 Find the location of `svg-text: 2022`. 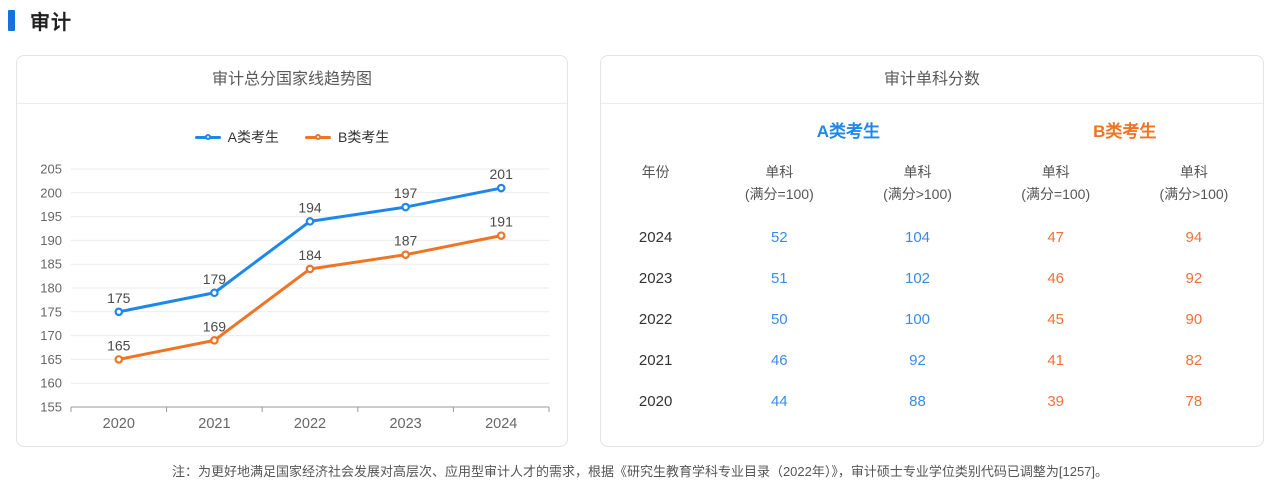

svg-text: 2022 is located at coordinates (310, 424).